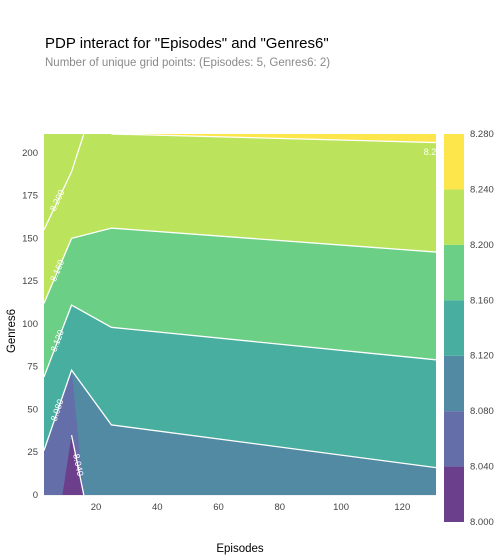 The image size is (502, 560). Describe the element at coordinates (240, 549) in the screenshot. I see `x-axis-label: Episodes` at that location.